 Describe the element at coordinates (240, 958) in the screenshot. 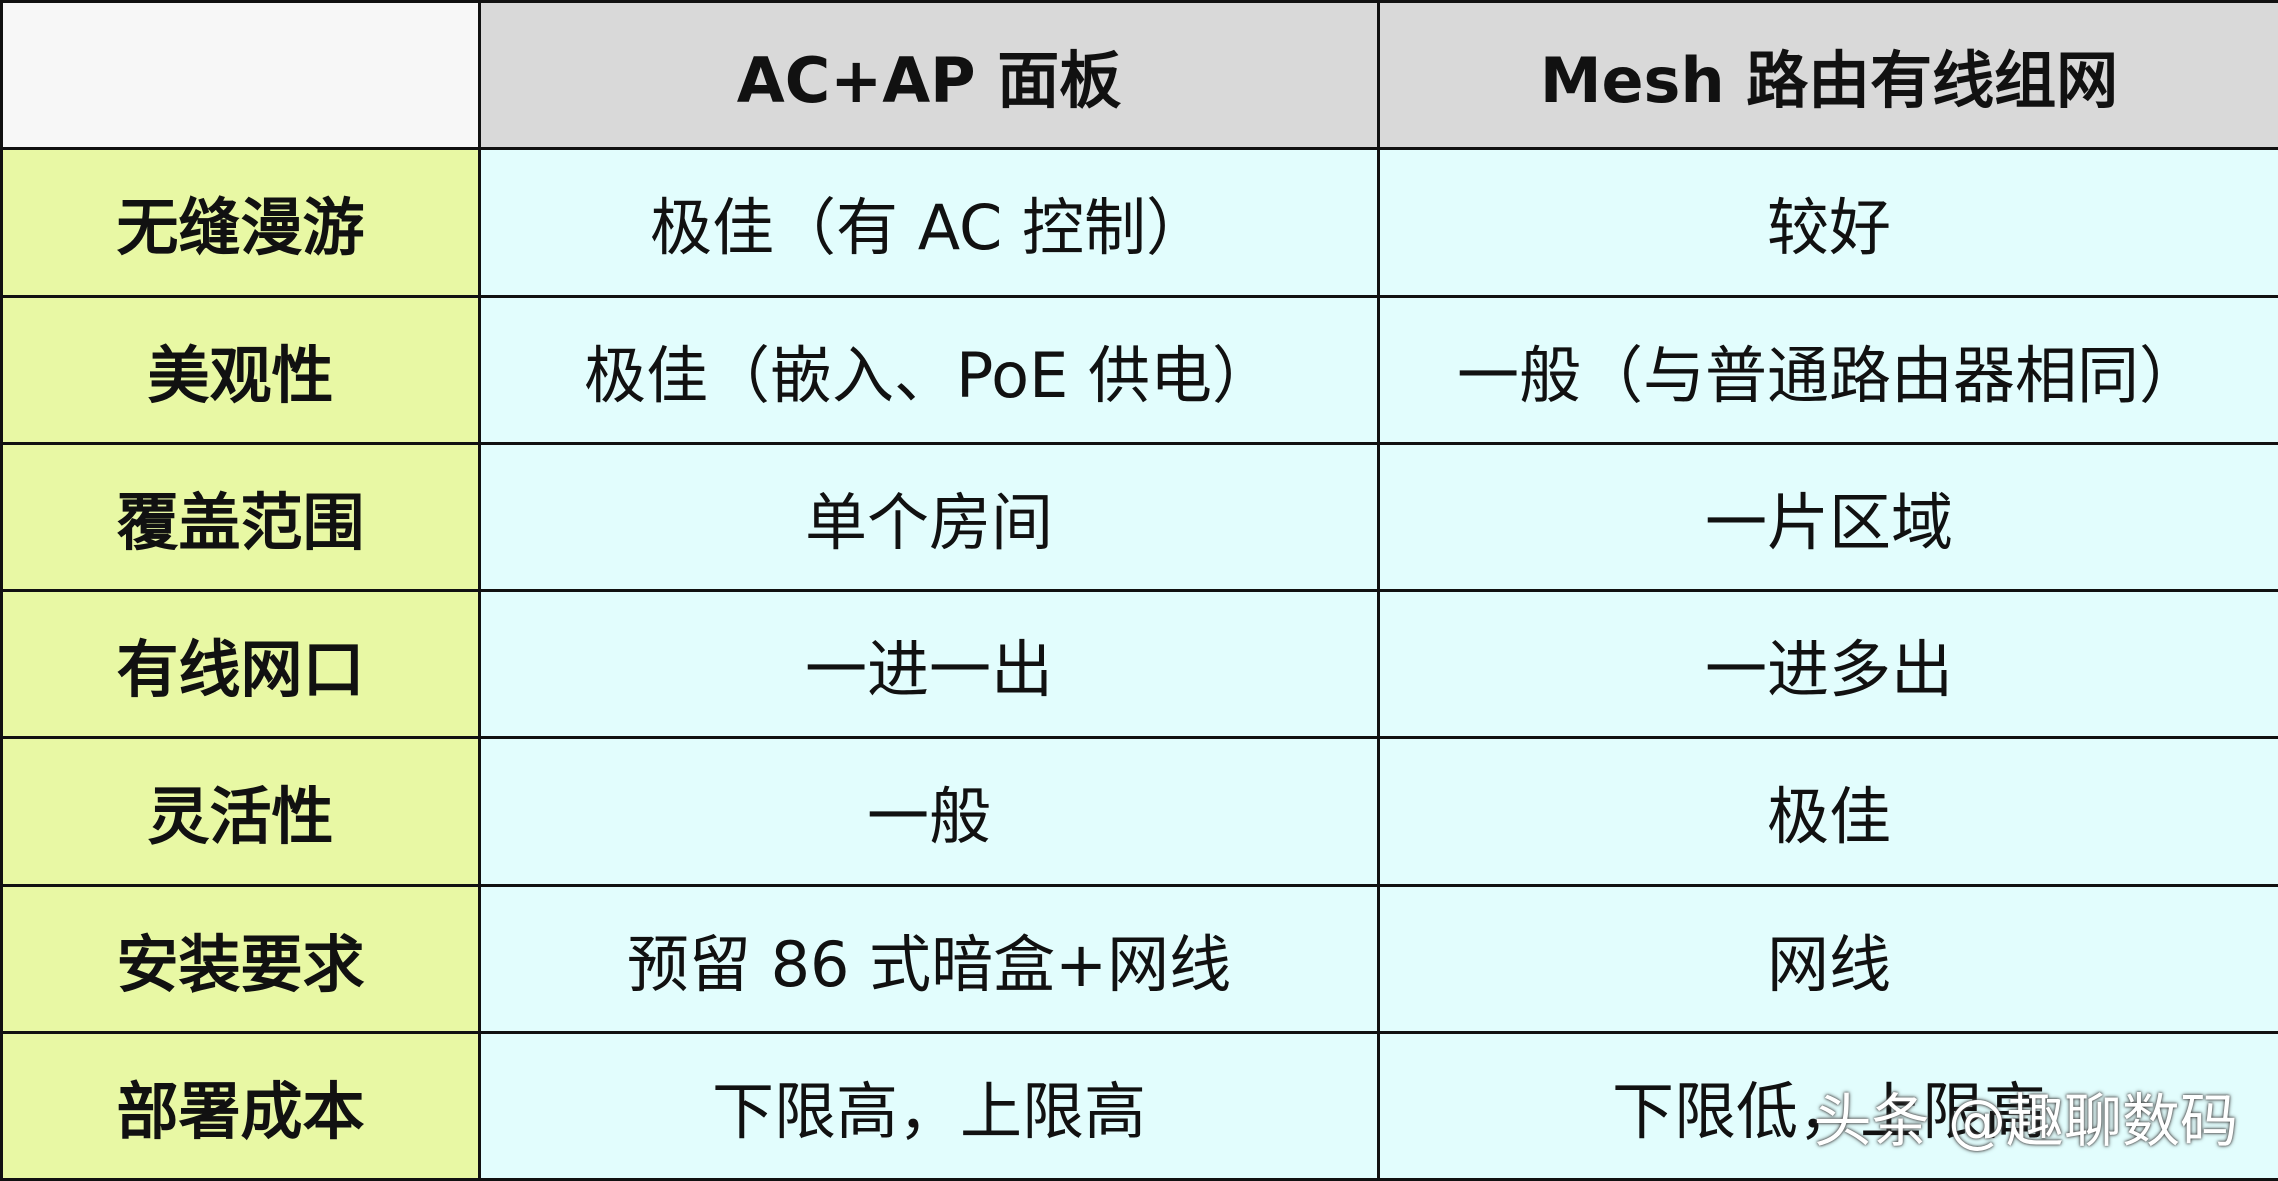

I see `row-label: 安装要求` at that location.